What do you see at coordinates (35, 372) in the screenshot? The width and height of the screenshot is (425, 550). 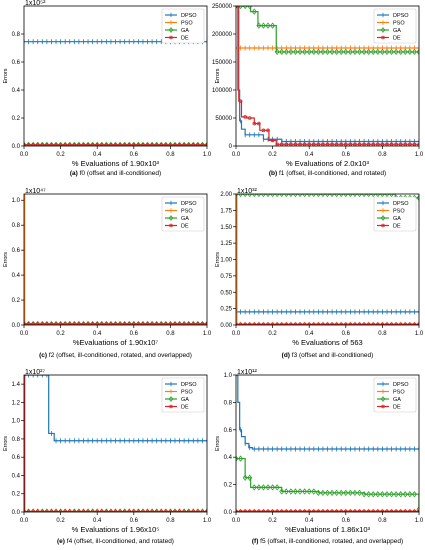 I see `axis-exponent: 1x10²⁷` at bounding box center [35, 372].